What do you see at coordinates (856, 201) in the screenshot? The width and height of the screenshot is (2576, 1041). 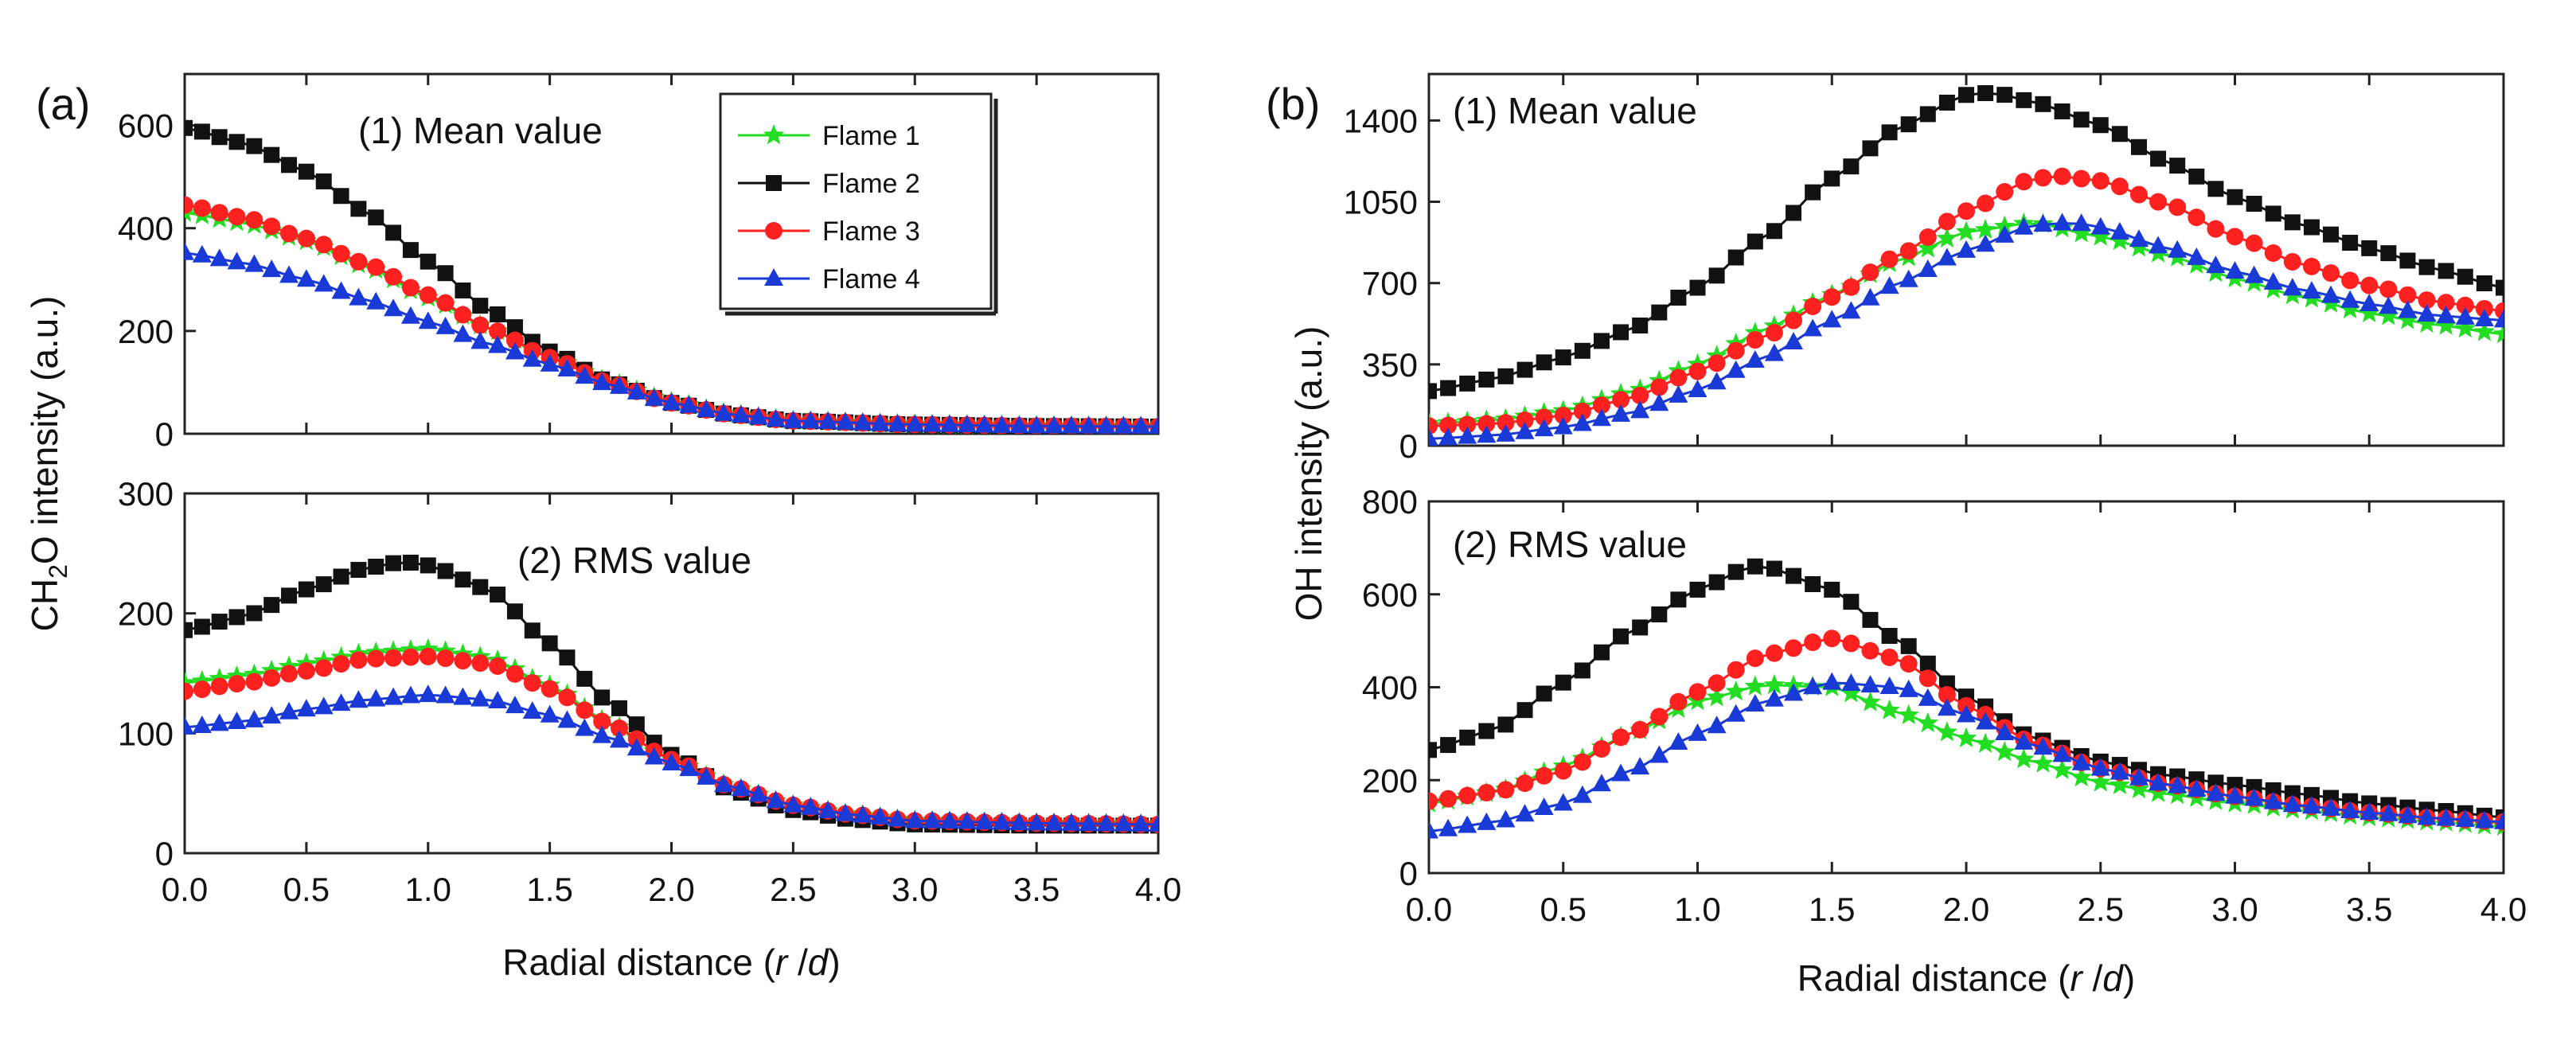 I see `legend-box` at bounding box center [856, 201].